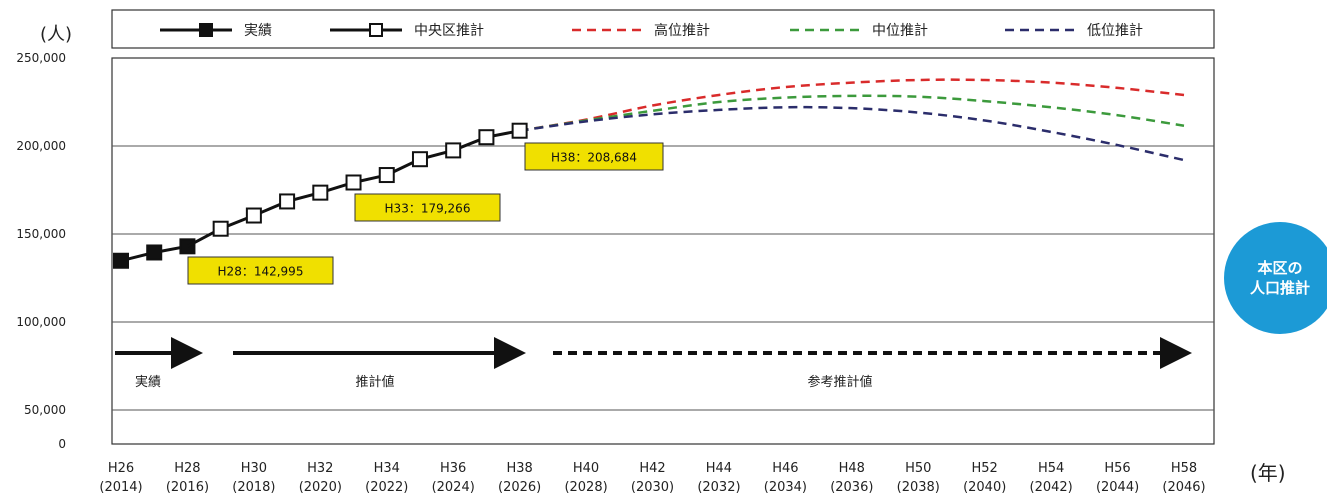 The height and width of the screenshot is (498, 1327). What do you see at coordinates (1268, 473) in the screenshot?
I see `x-unit-label: (年)` at bounding box center [1268, 473].